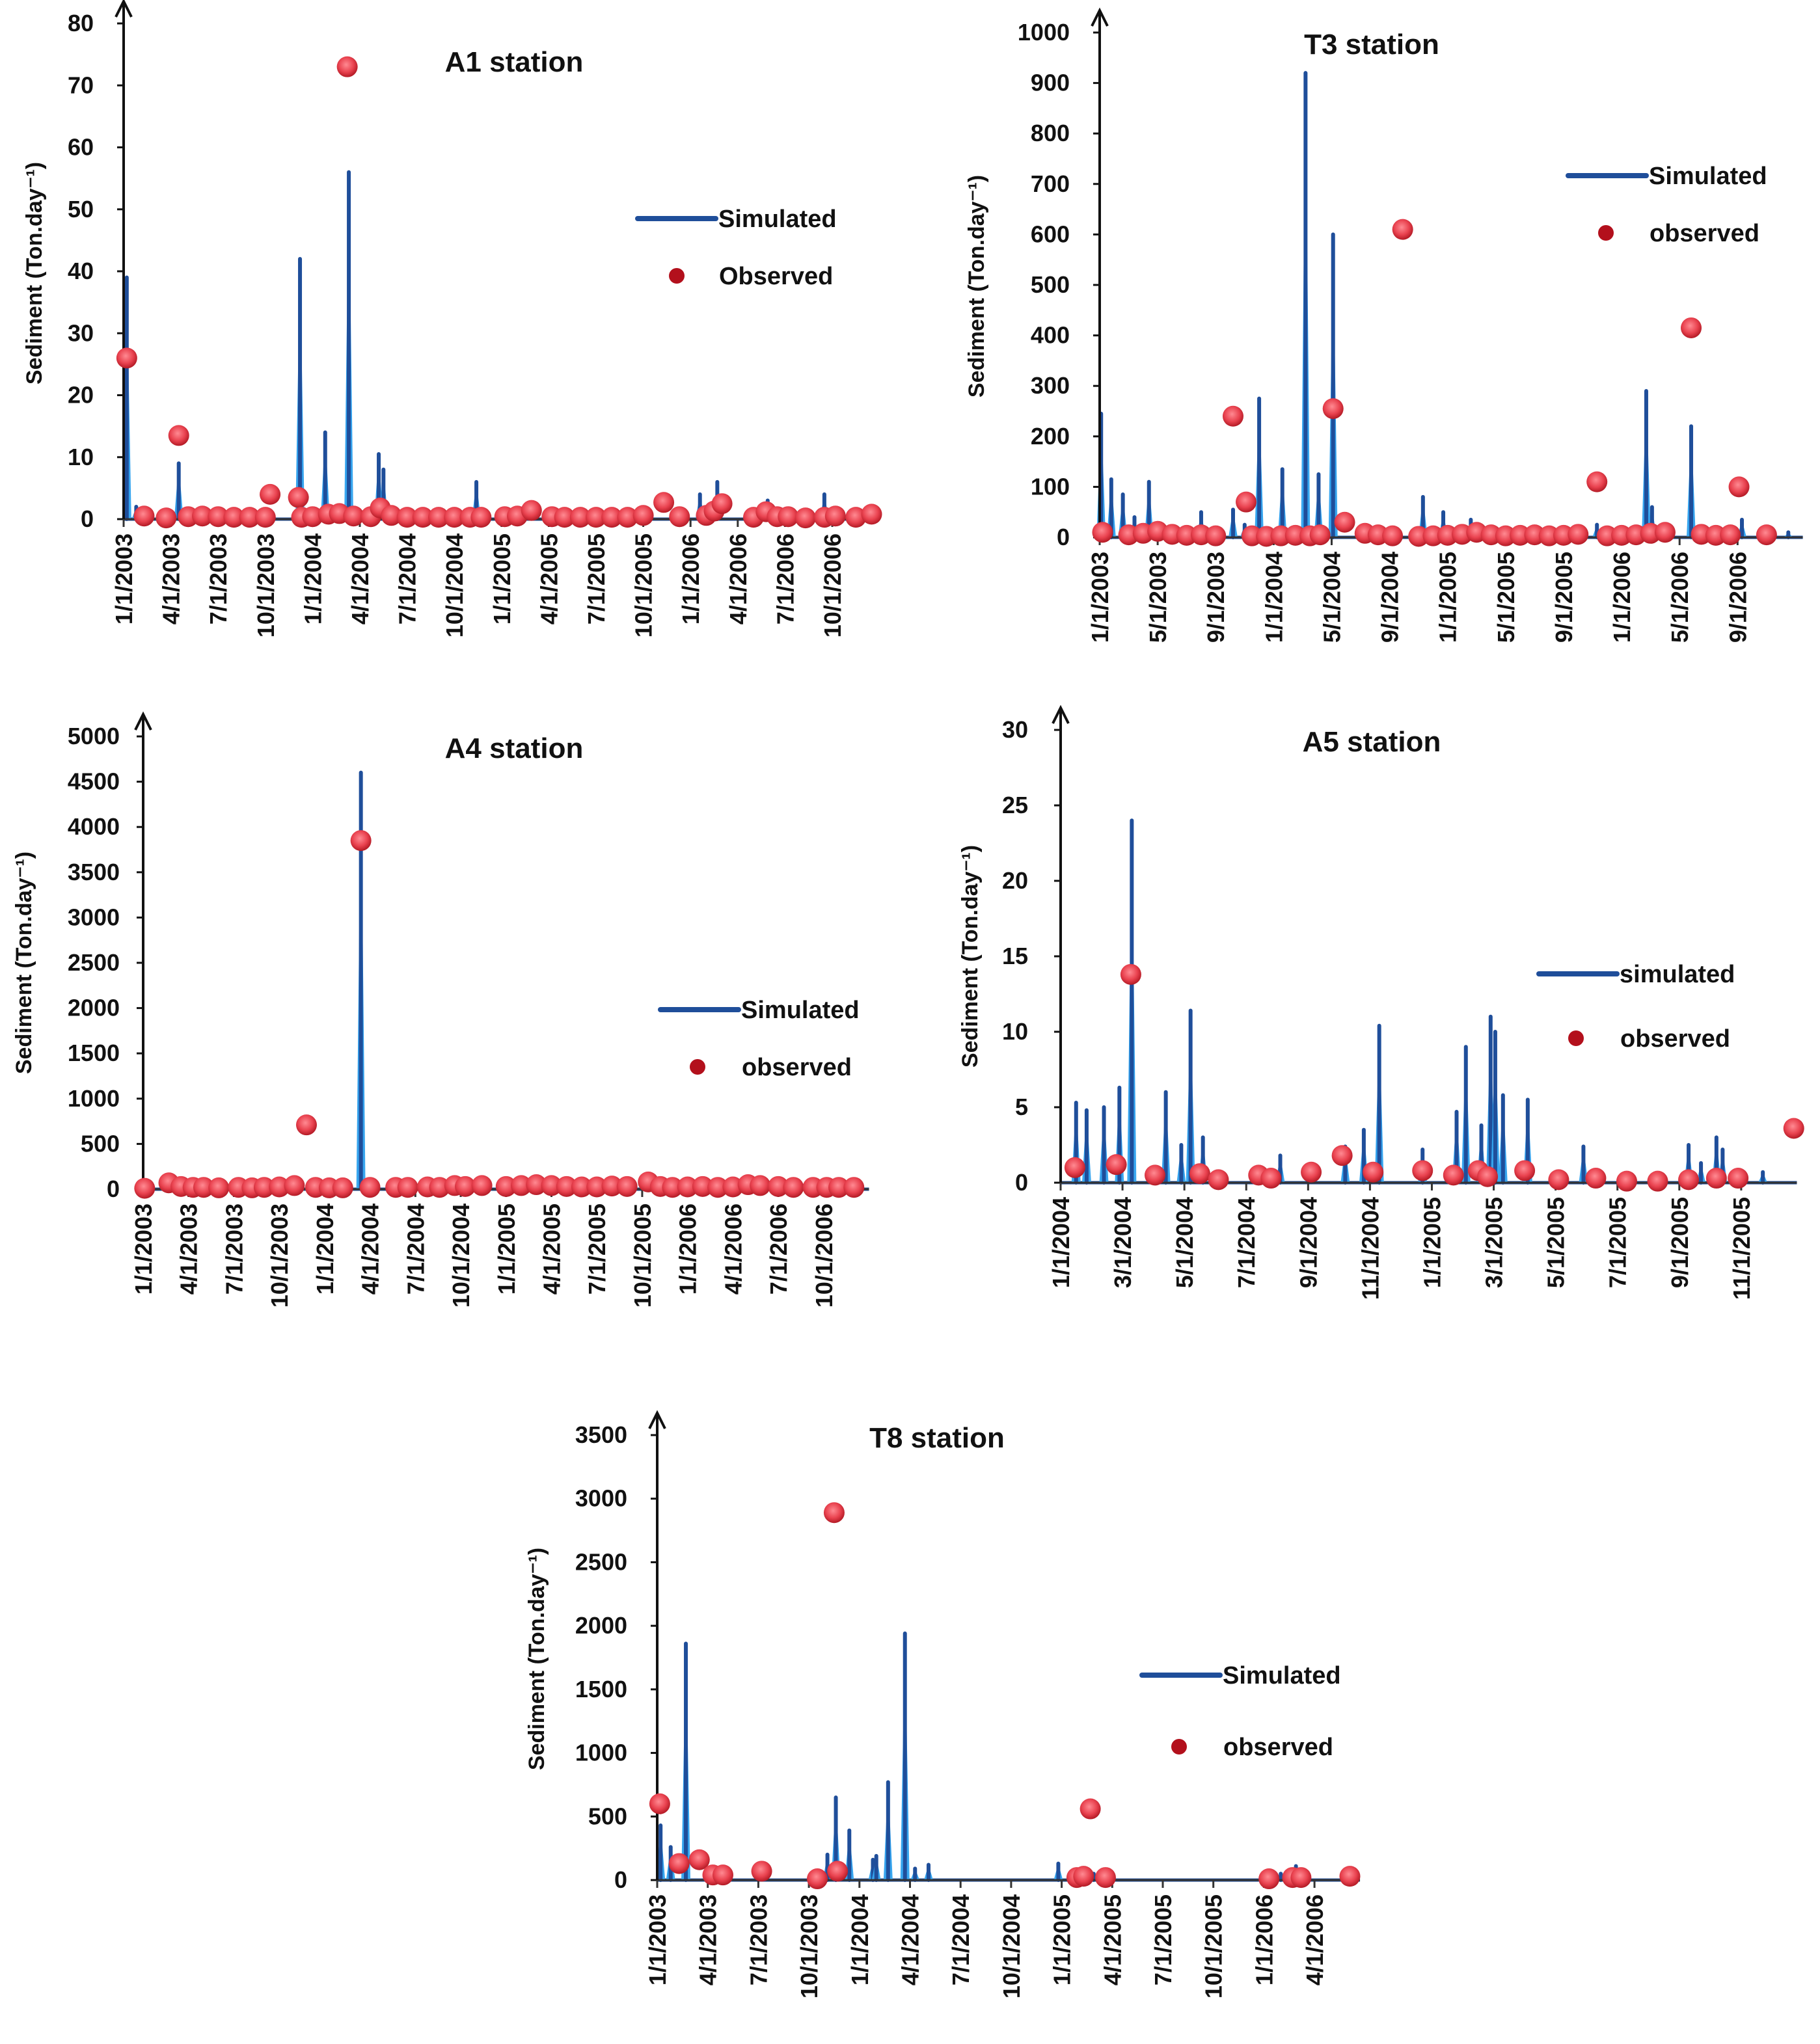  I want to click on chart-title: T3 station, so click(1371, 45).